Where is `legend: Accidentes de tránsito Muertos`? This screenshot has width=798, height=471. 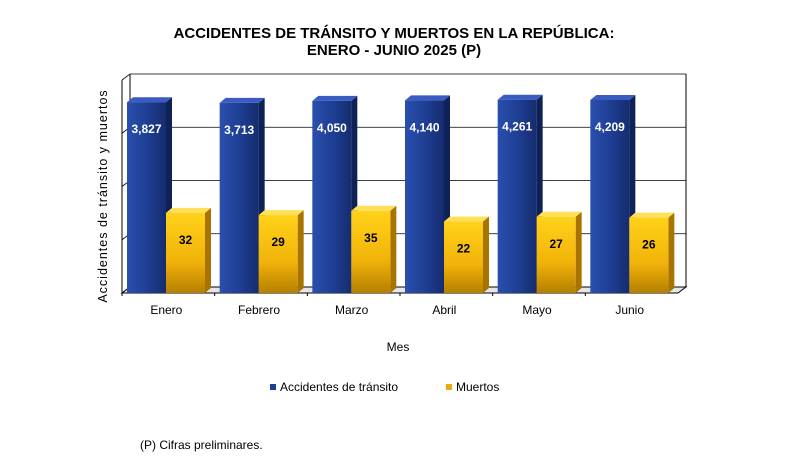 legend: Accidentes de tránsito Muertos is located at coordinates (384, 387).